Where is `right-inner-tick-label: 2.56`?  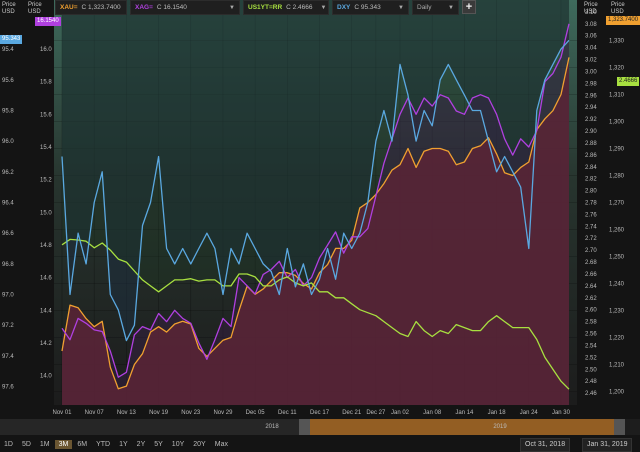
right-inner-tick-label: 2.56 is located at coordinates (591, 335).